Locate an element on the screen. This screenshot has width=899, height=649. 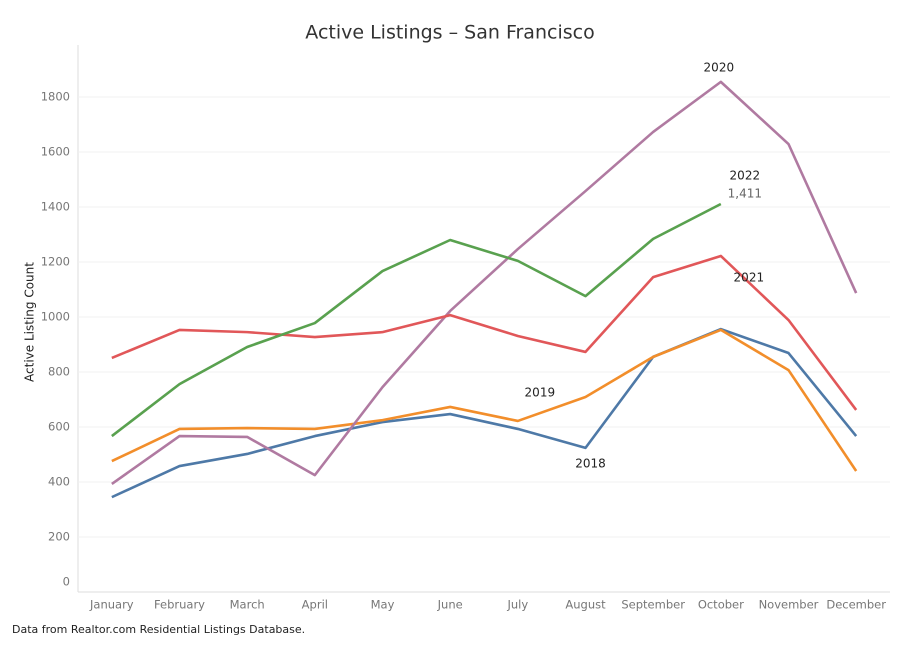
series-label: 2018 is located at coordinates (590, 463).